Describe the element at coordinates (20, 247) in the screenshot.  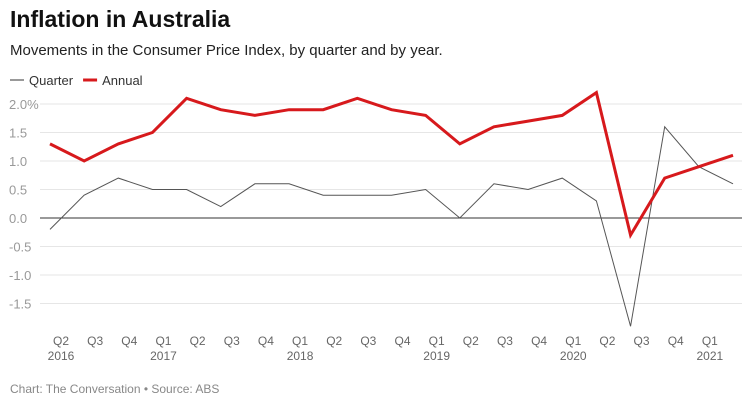
I see `y-tick-label: -0.5` at that location.